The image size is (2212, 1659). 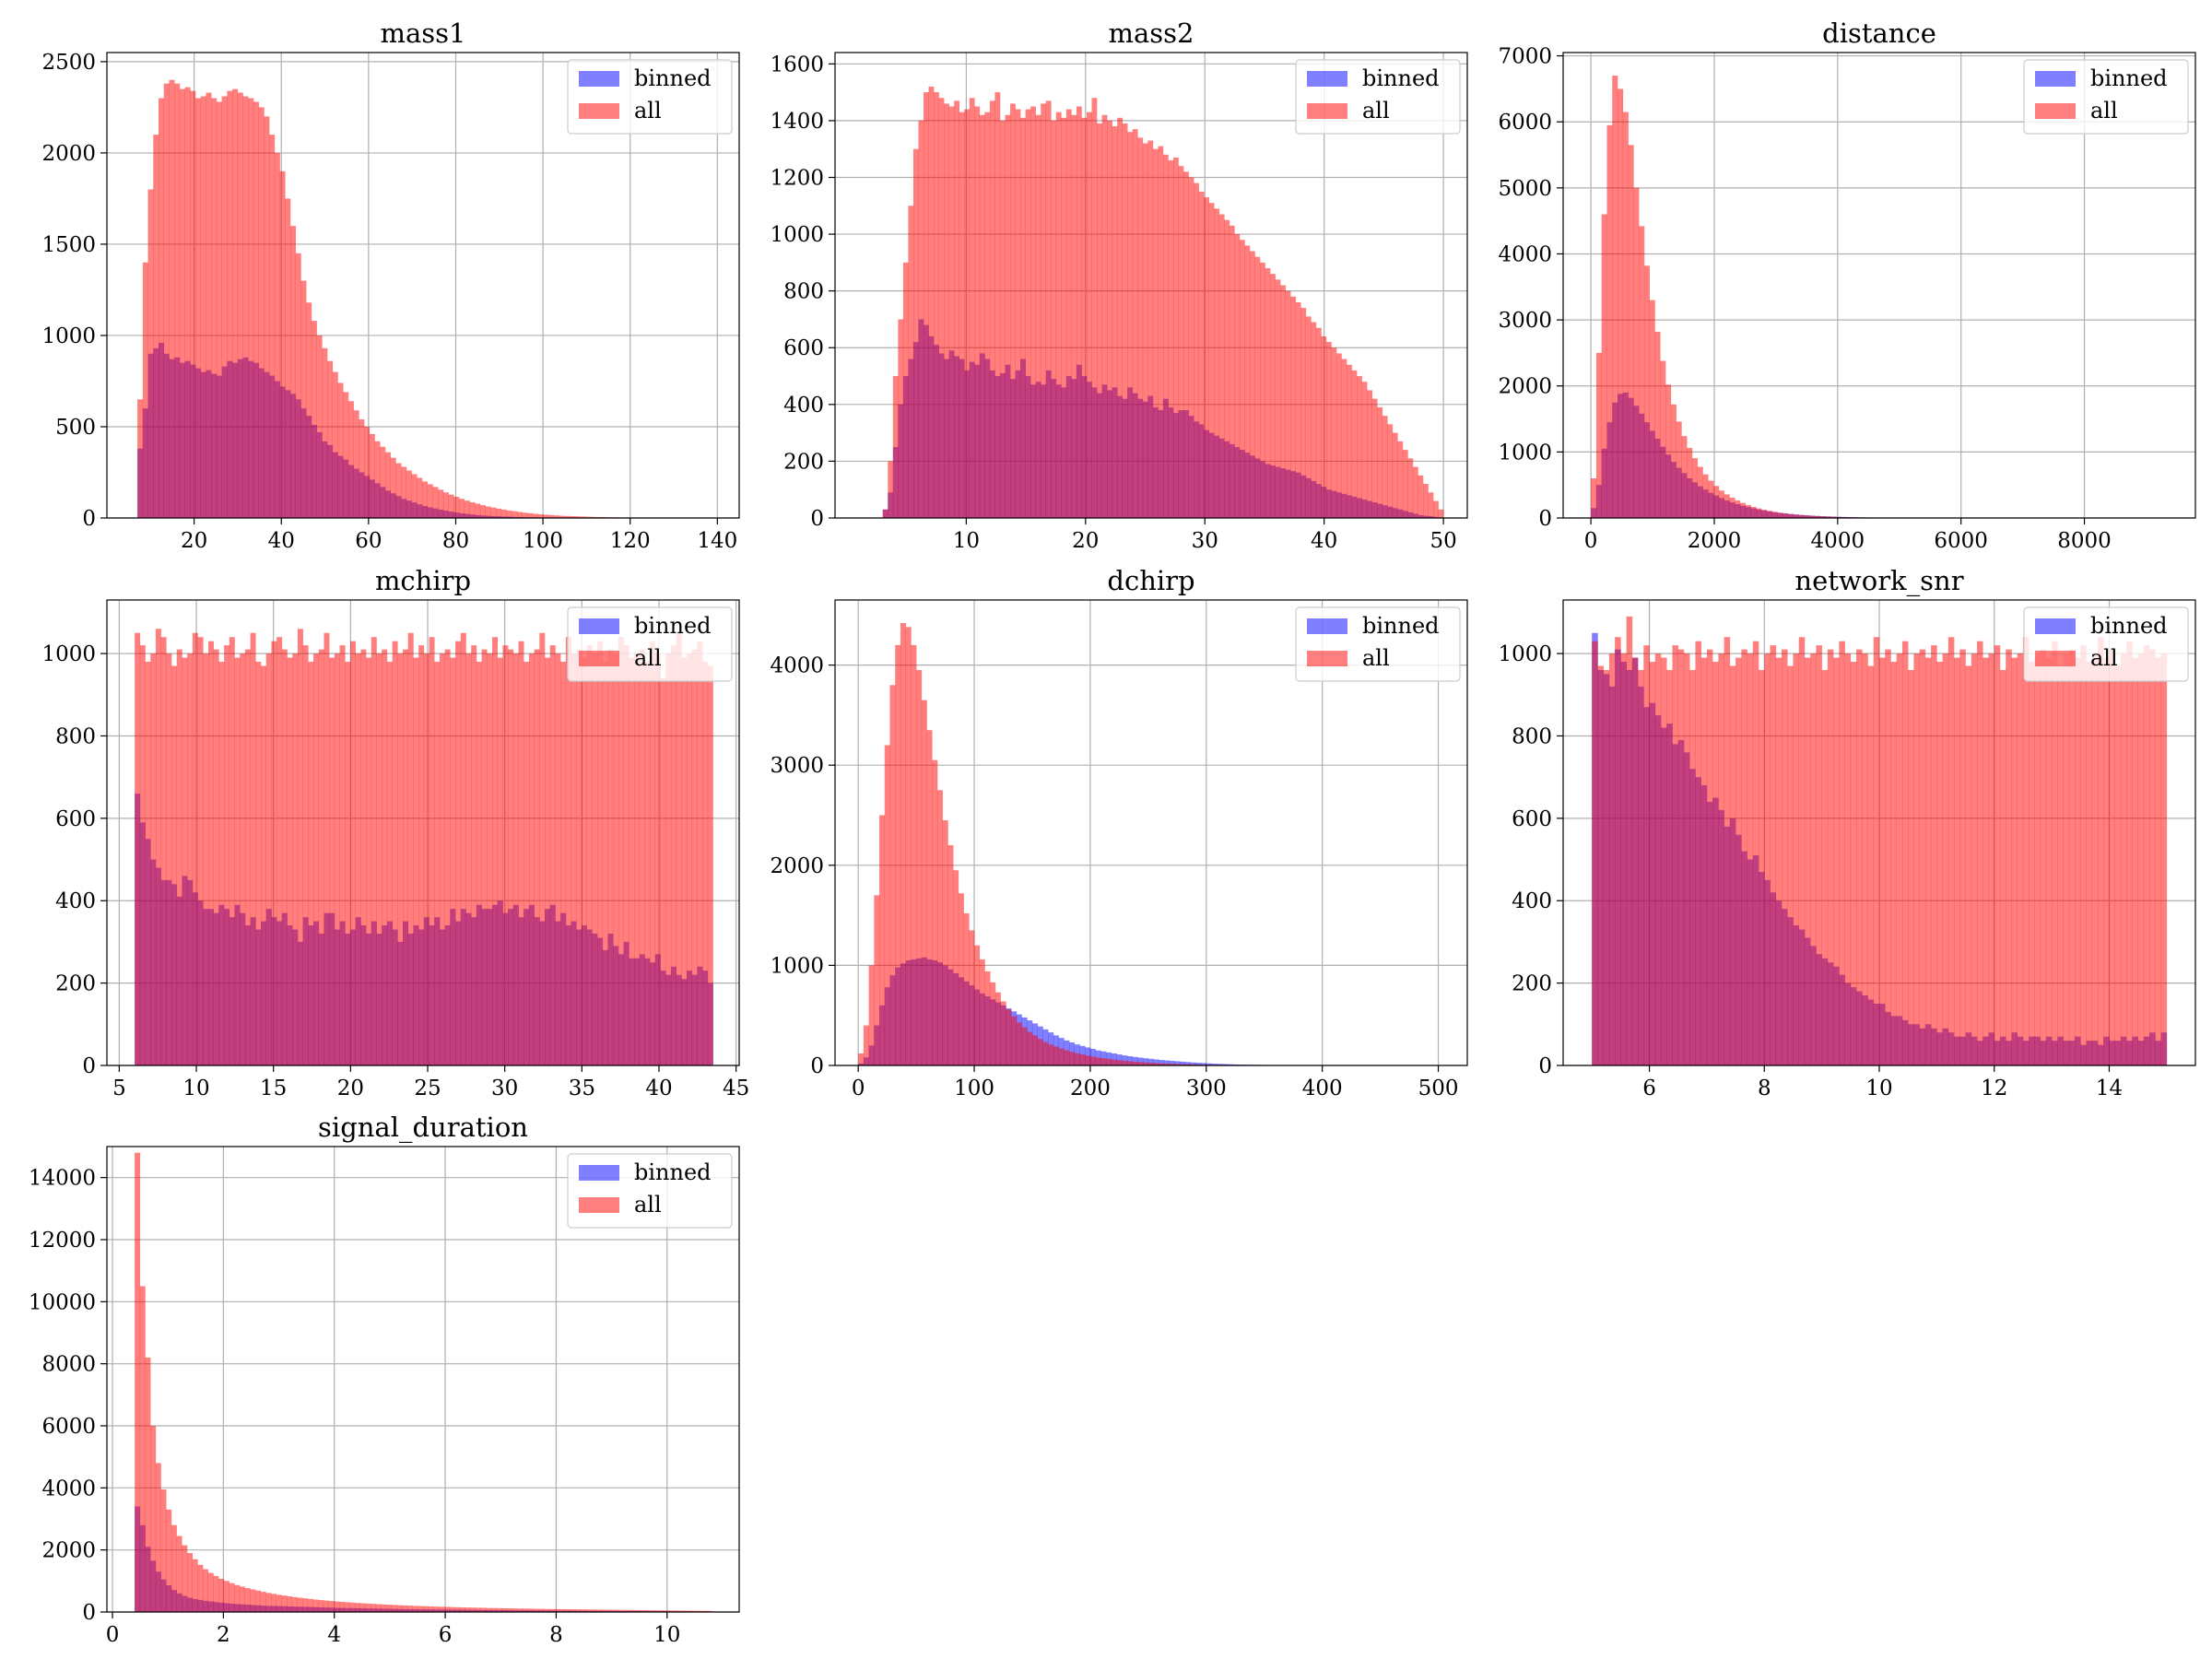 What do you see at coordinates (658, 1088) in the screenshot?
I see `x-tick-label: 40` at bounding box center [658, 1088].